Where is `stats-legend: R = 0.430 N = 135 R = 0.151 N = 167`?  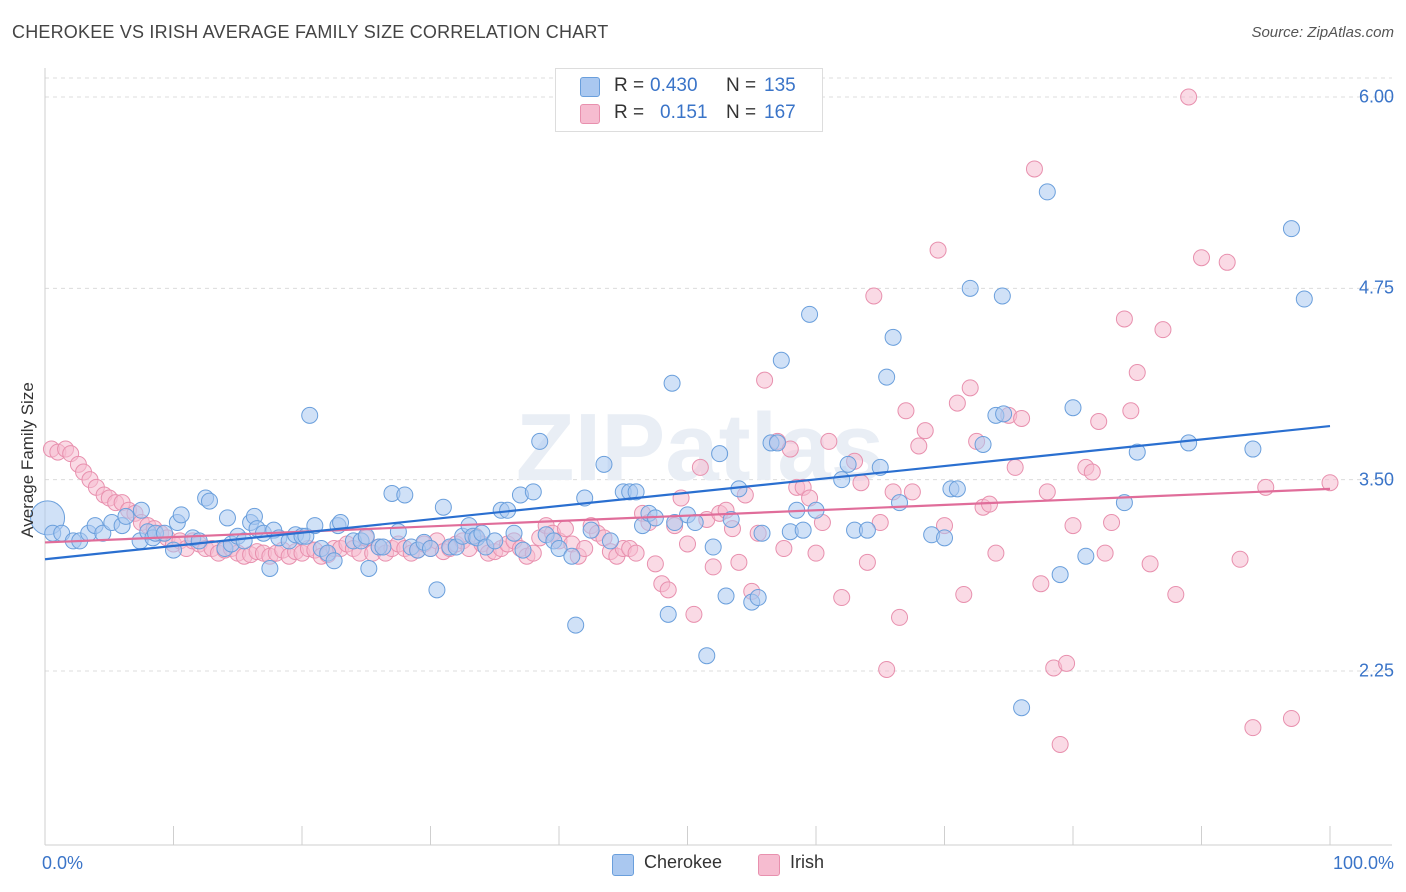 stats-legend: R = 0.430 N = 135 R = 0.151 N = 167 is located at coordinates (689, 100).